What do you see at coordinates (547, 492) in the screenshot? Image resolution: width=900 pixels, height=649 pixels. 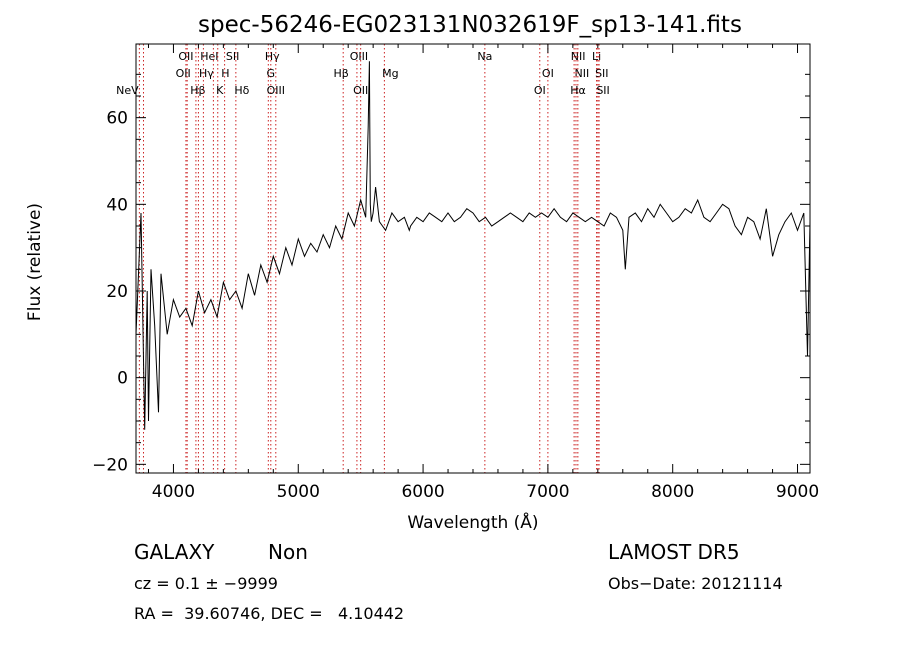 I see `x-tick-label: 7000` at bounding box center [547, 492].